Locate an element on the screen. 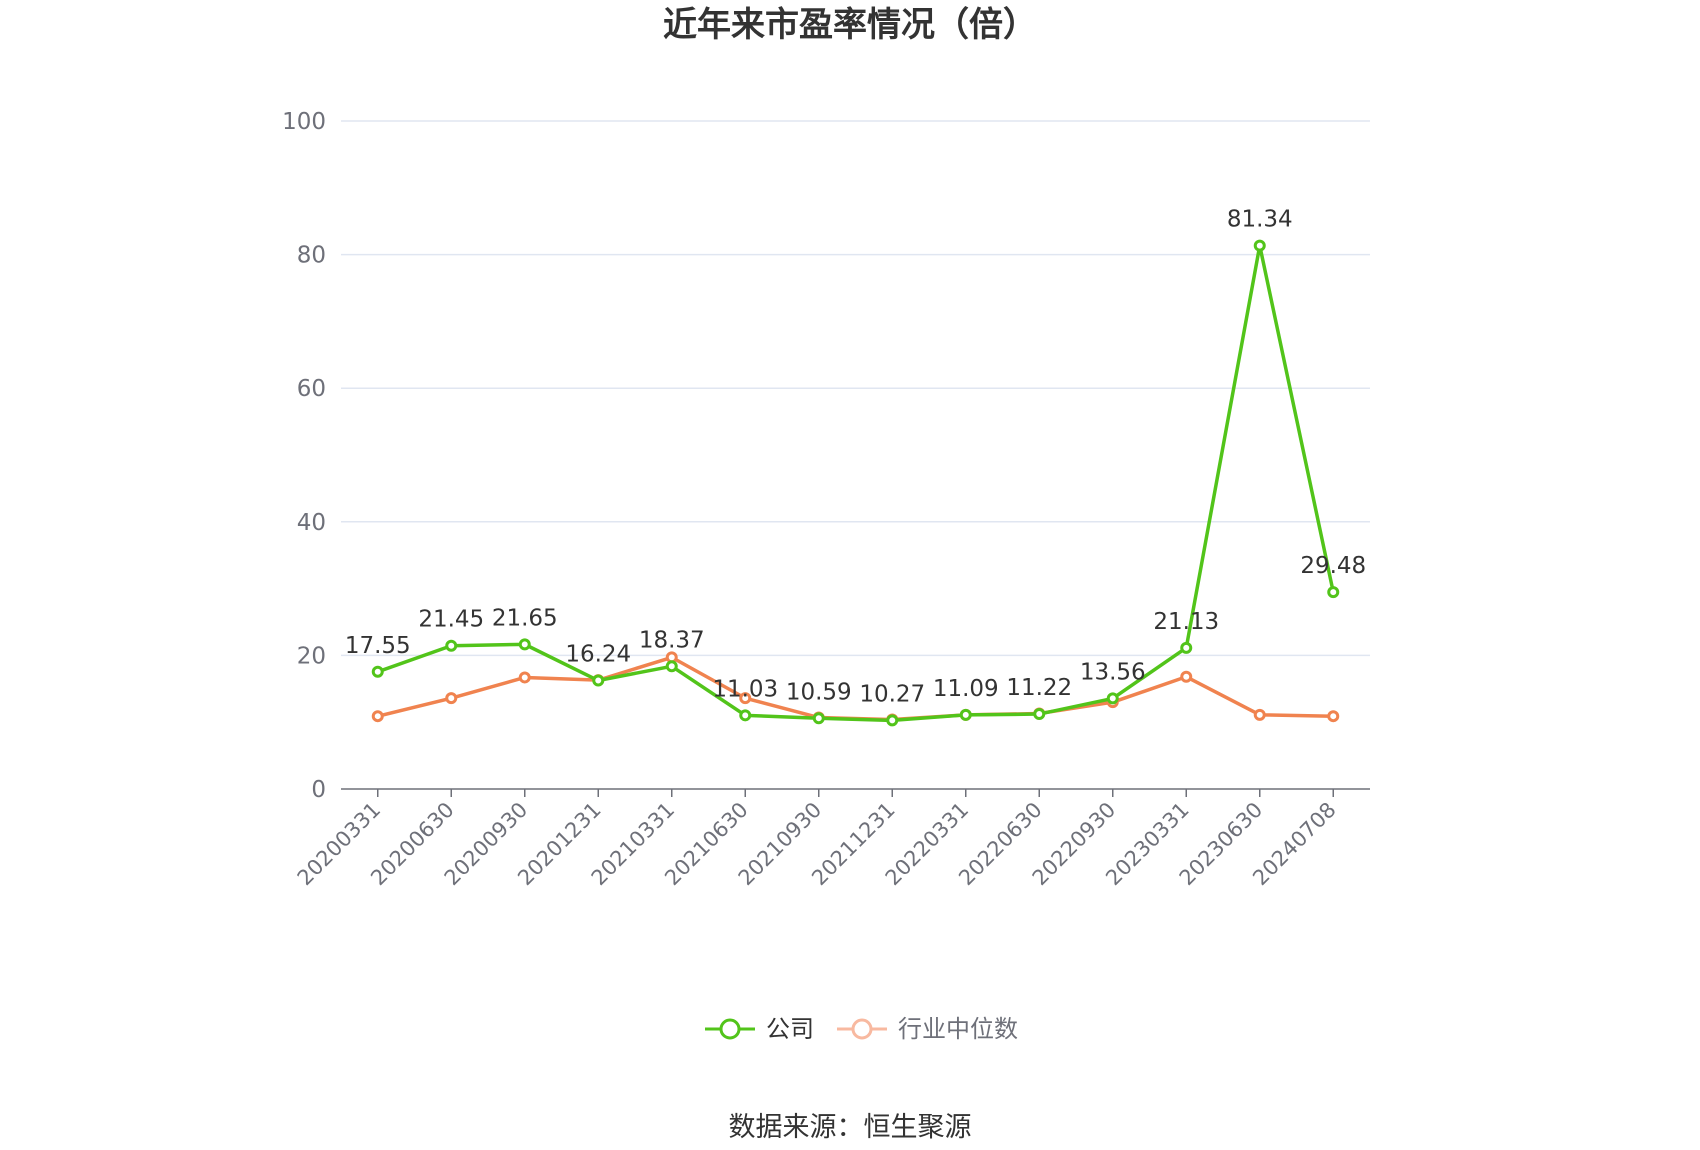  data-label-company: 16.24 is located at coordinates (598, 655).